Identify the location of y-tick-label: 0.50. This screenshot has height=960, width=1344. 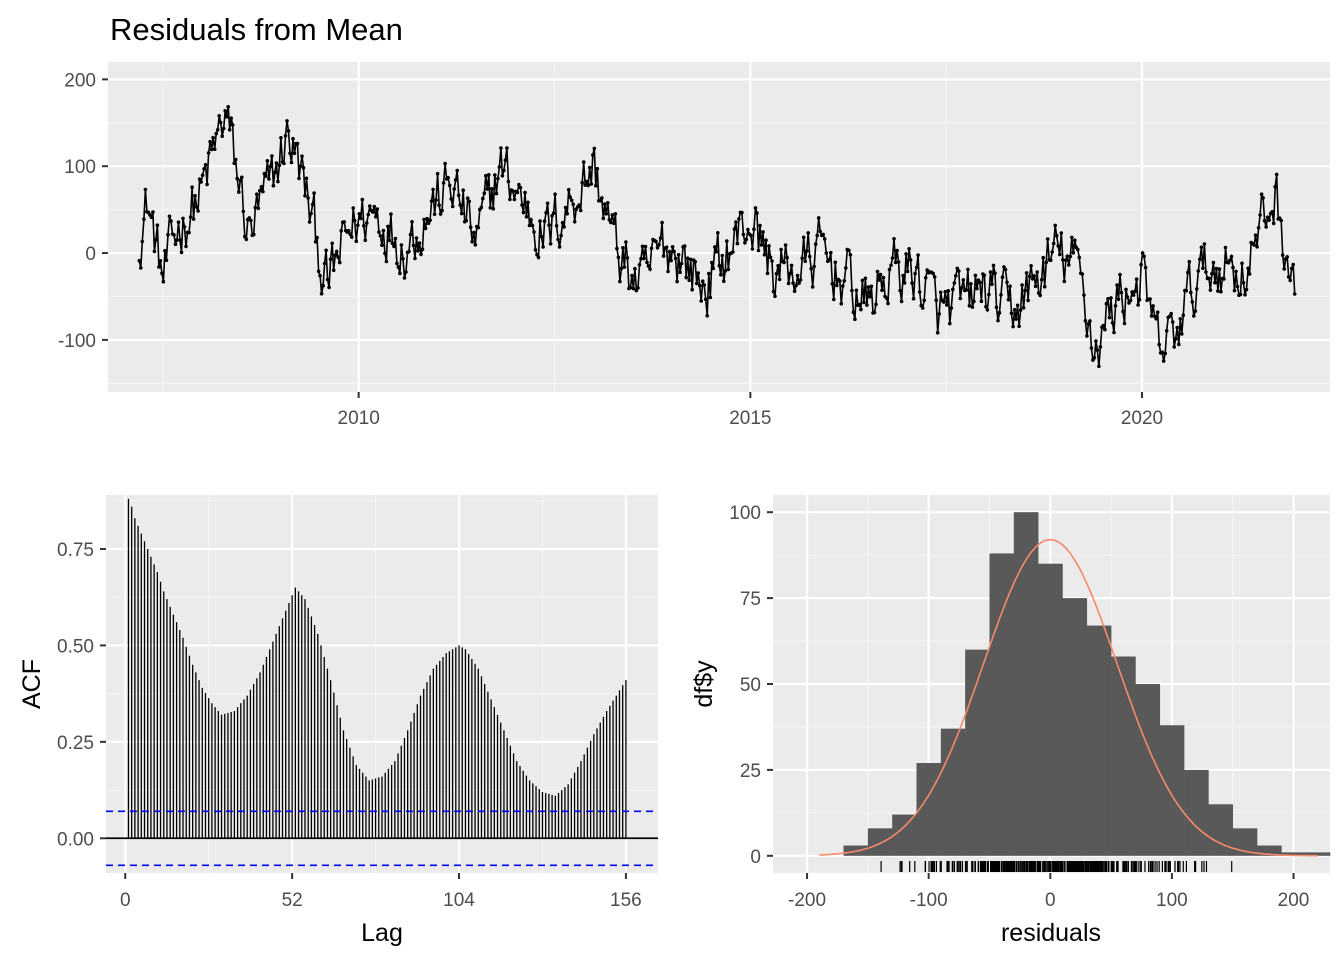
(75, 646).